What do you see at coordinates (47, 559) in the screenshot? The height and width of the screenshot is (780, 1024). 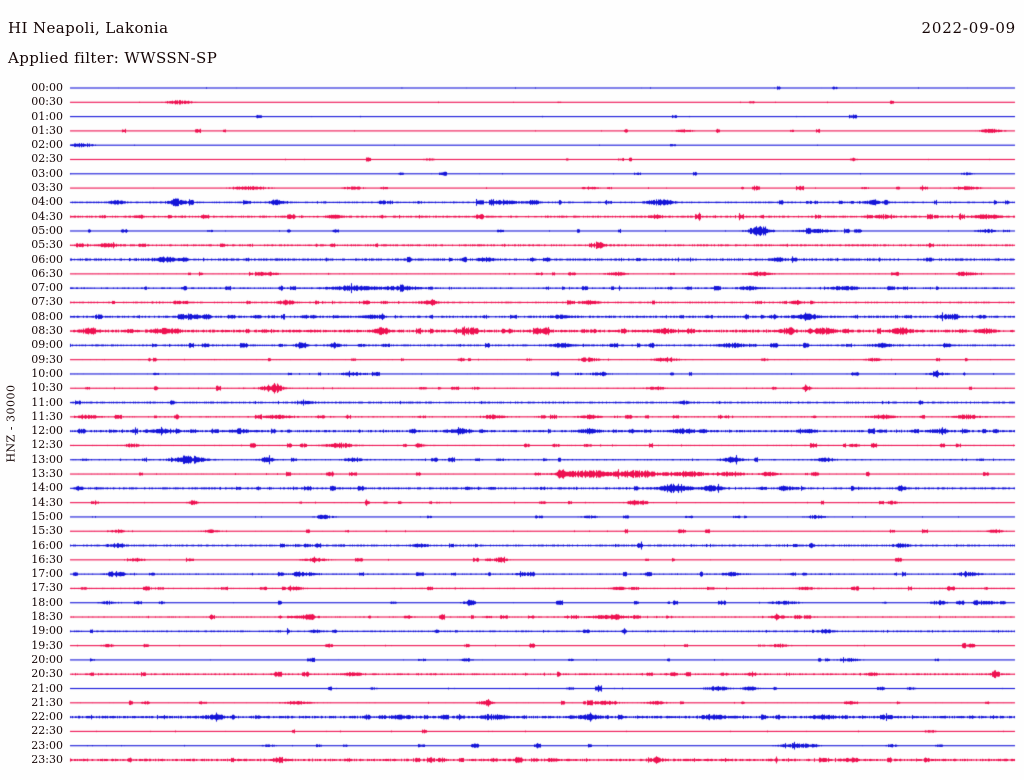 I see `time-label-1630: 16:30` at bounding box center [47, 559].